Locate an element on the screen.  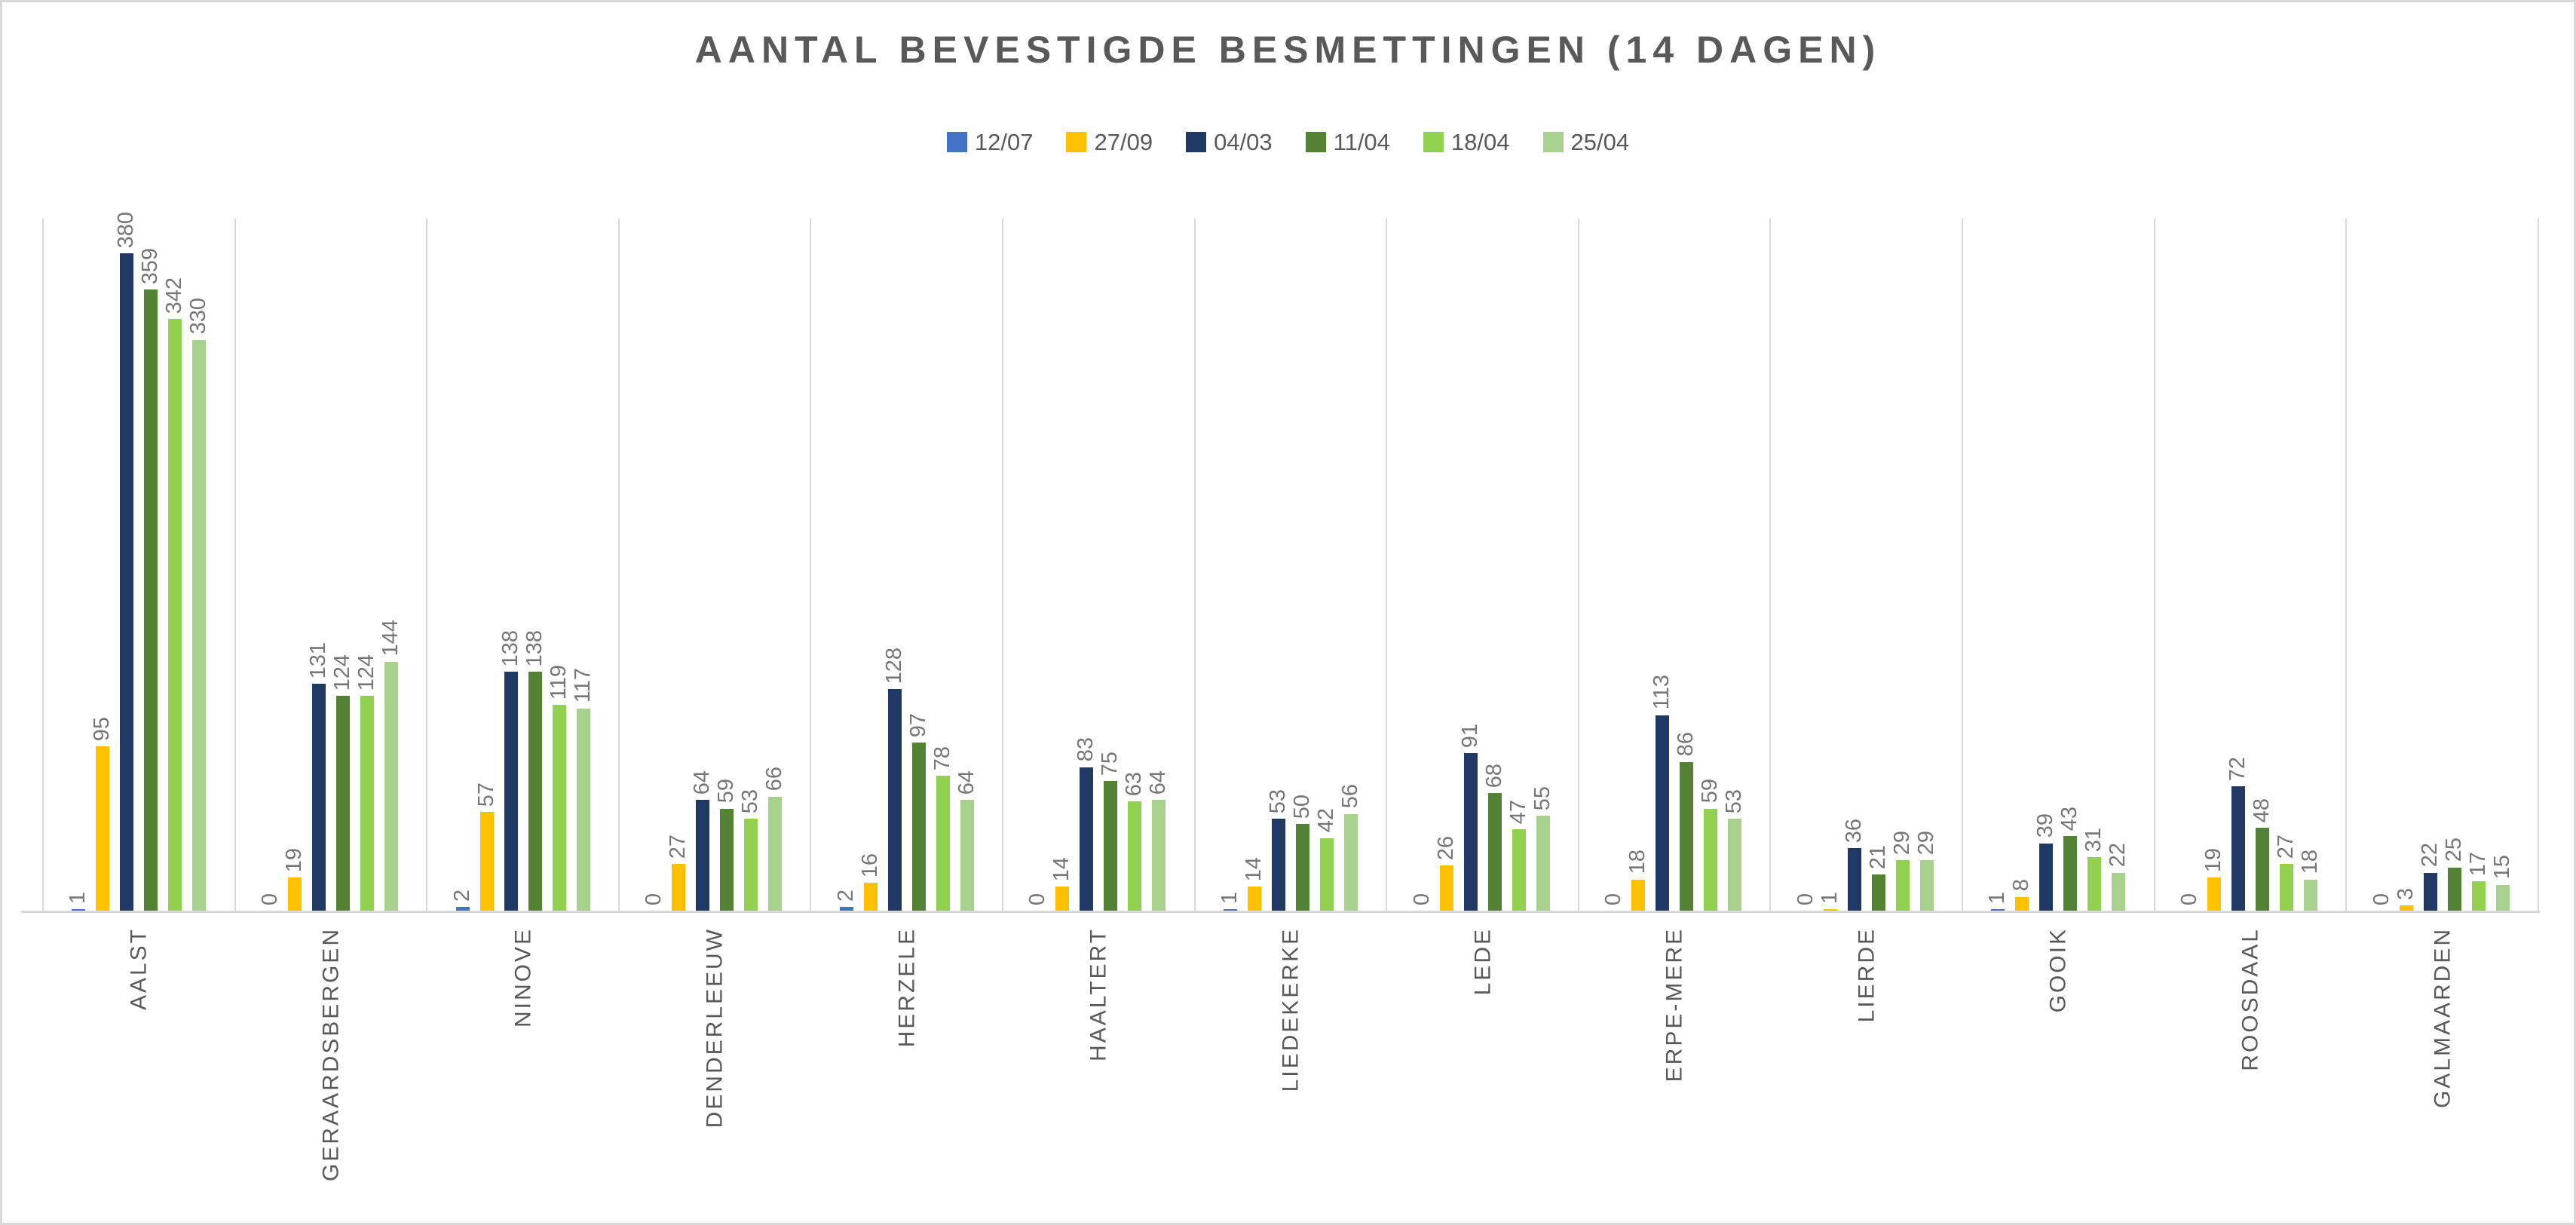
bar-value-label: 22 is located at coordinates (2429, 855).